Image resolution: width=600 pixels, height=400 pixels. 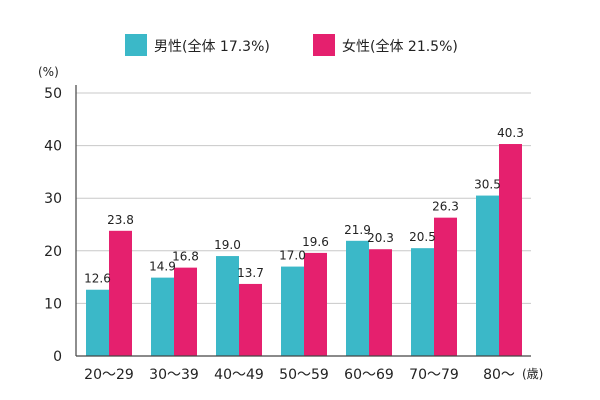 I want to click on y-tick-label: 20, so click(x=53, y=252).